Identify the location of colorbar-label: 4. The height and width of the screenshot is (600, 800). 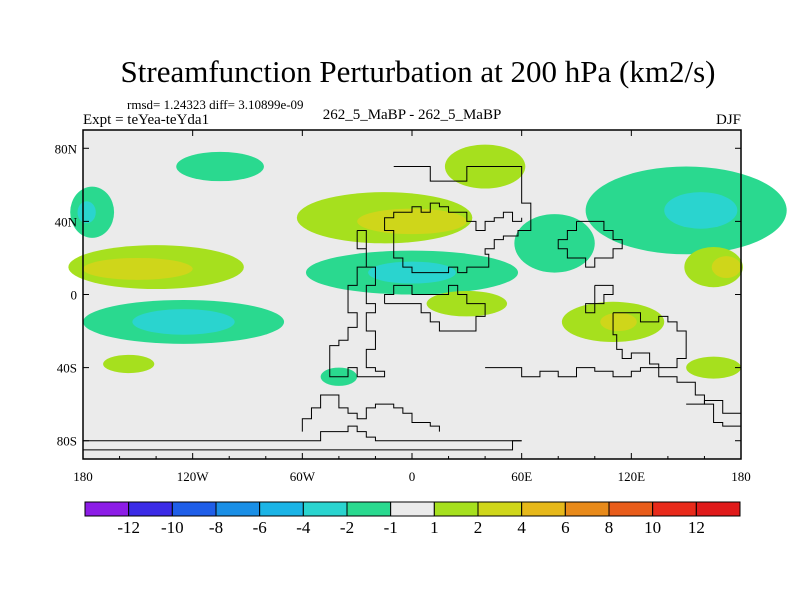
(521, 527).